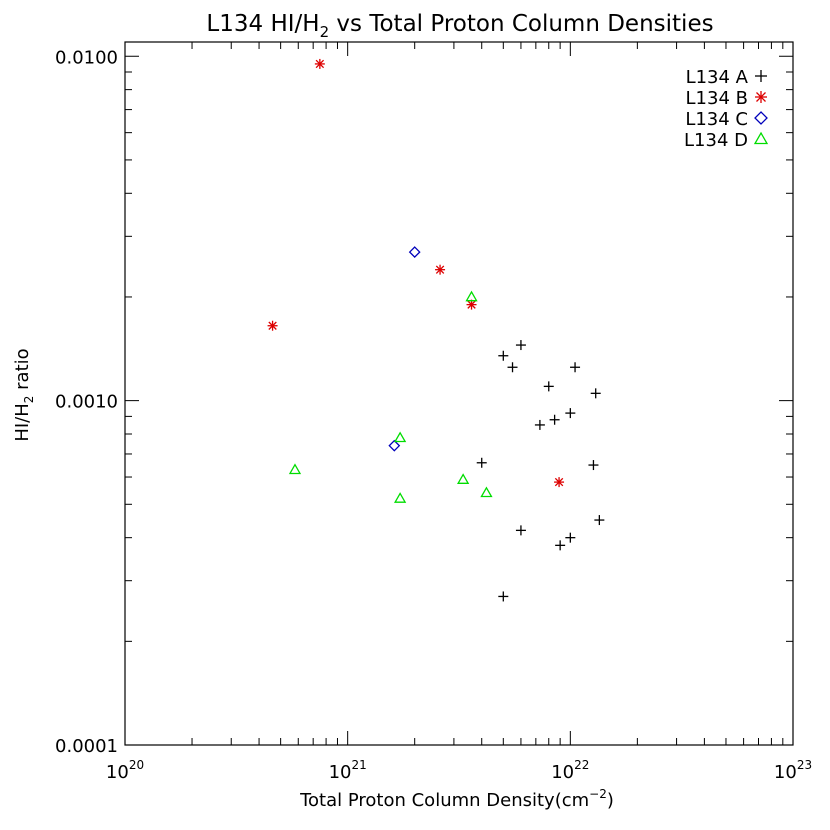  What do you see at coordinates (86, 57) in the screenshot?
I see `y-tick-label: 0.0100` at bounding box center [86, 57].